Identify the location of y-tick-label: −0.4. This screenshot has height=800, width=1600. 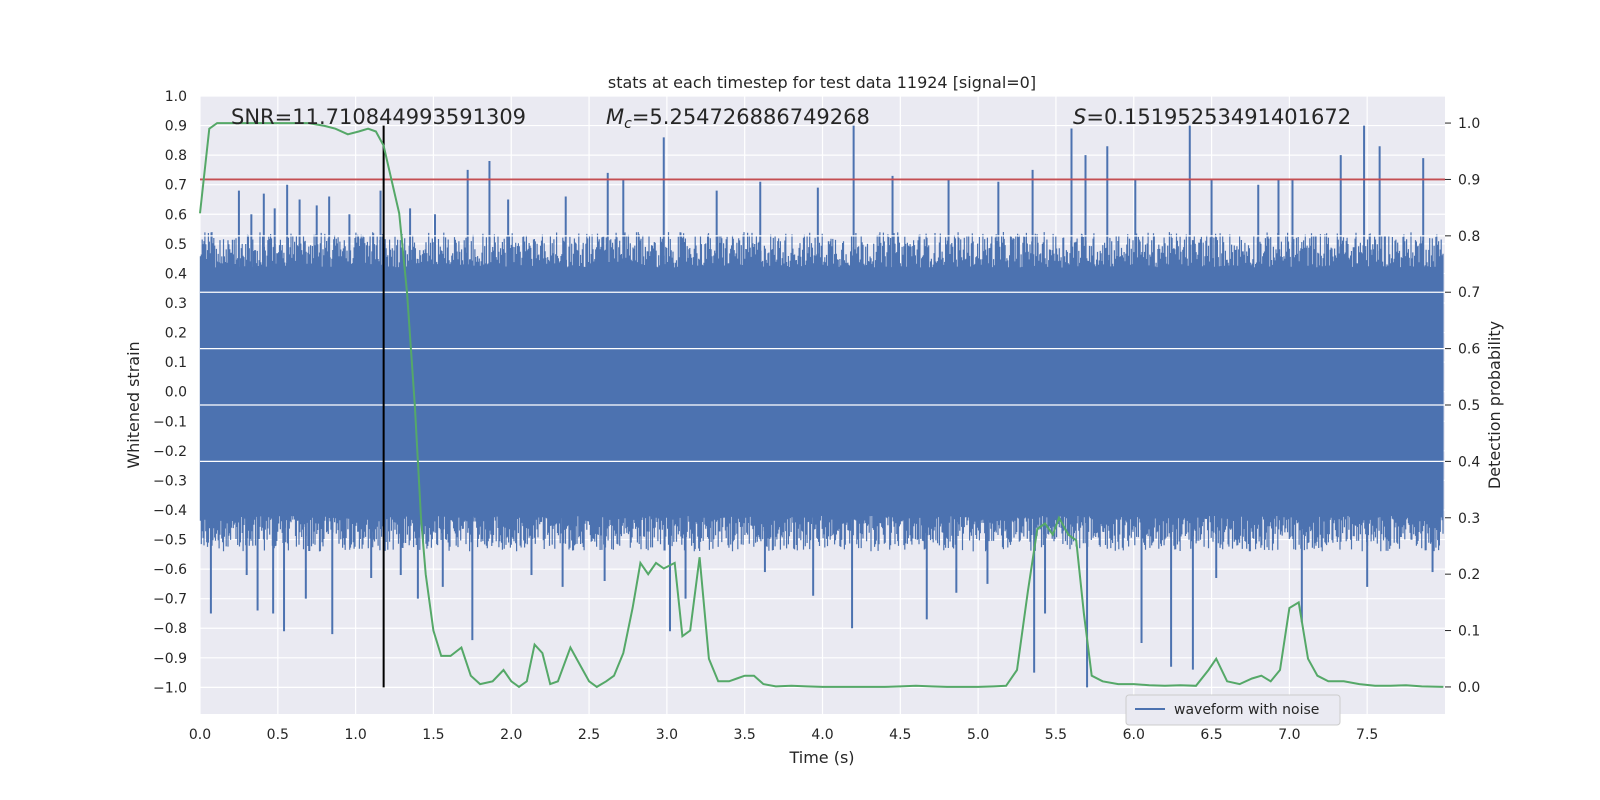
(170, 511).